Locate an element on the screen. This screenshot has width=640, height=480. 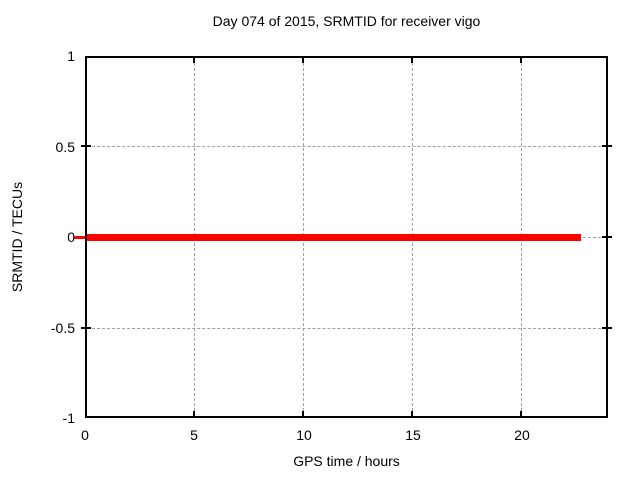
x-tick-label-10: 10 is located at coordinates (304, 435).